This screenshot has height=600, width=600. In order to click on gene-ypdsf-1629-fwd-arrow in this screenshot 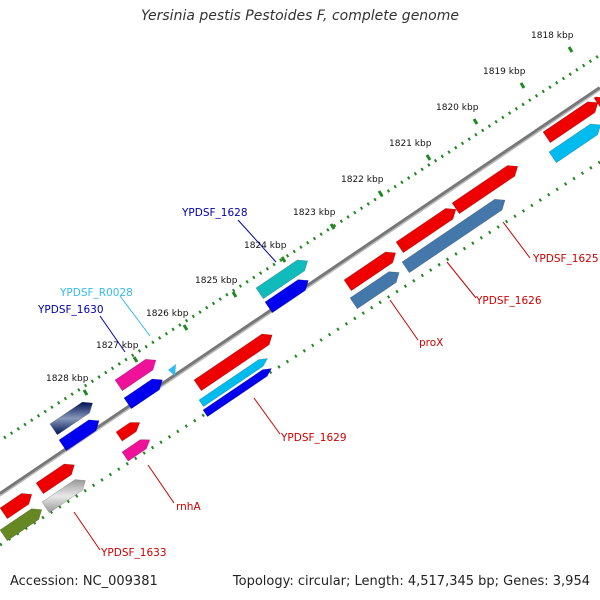, I will do `click(233, 362)`.